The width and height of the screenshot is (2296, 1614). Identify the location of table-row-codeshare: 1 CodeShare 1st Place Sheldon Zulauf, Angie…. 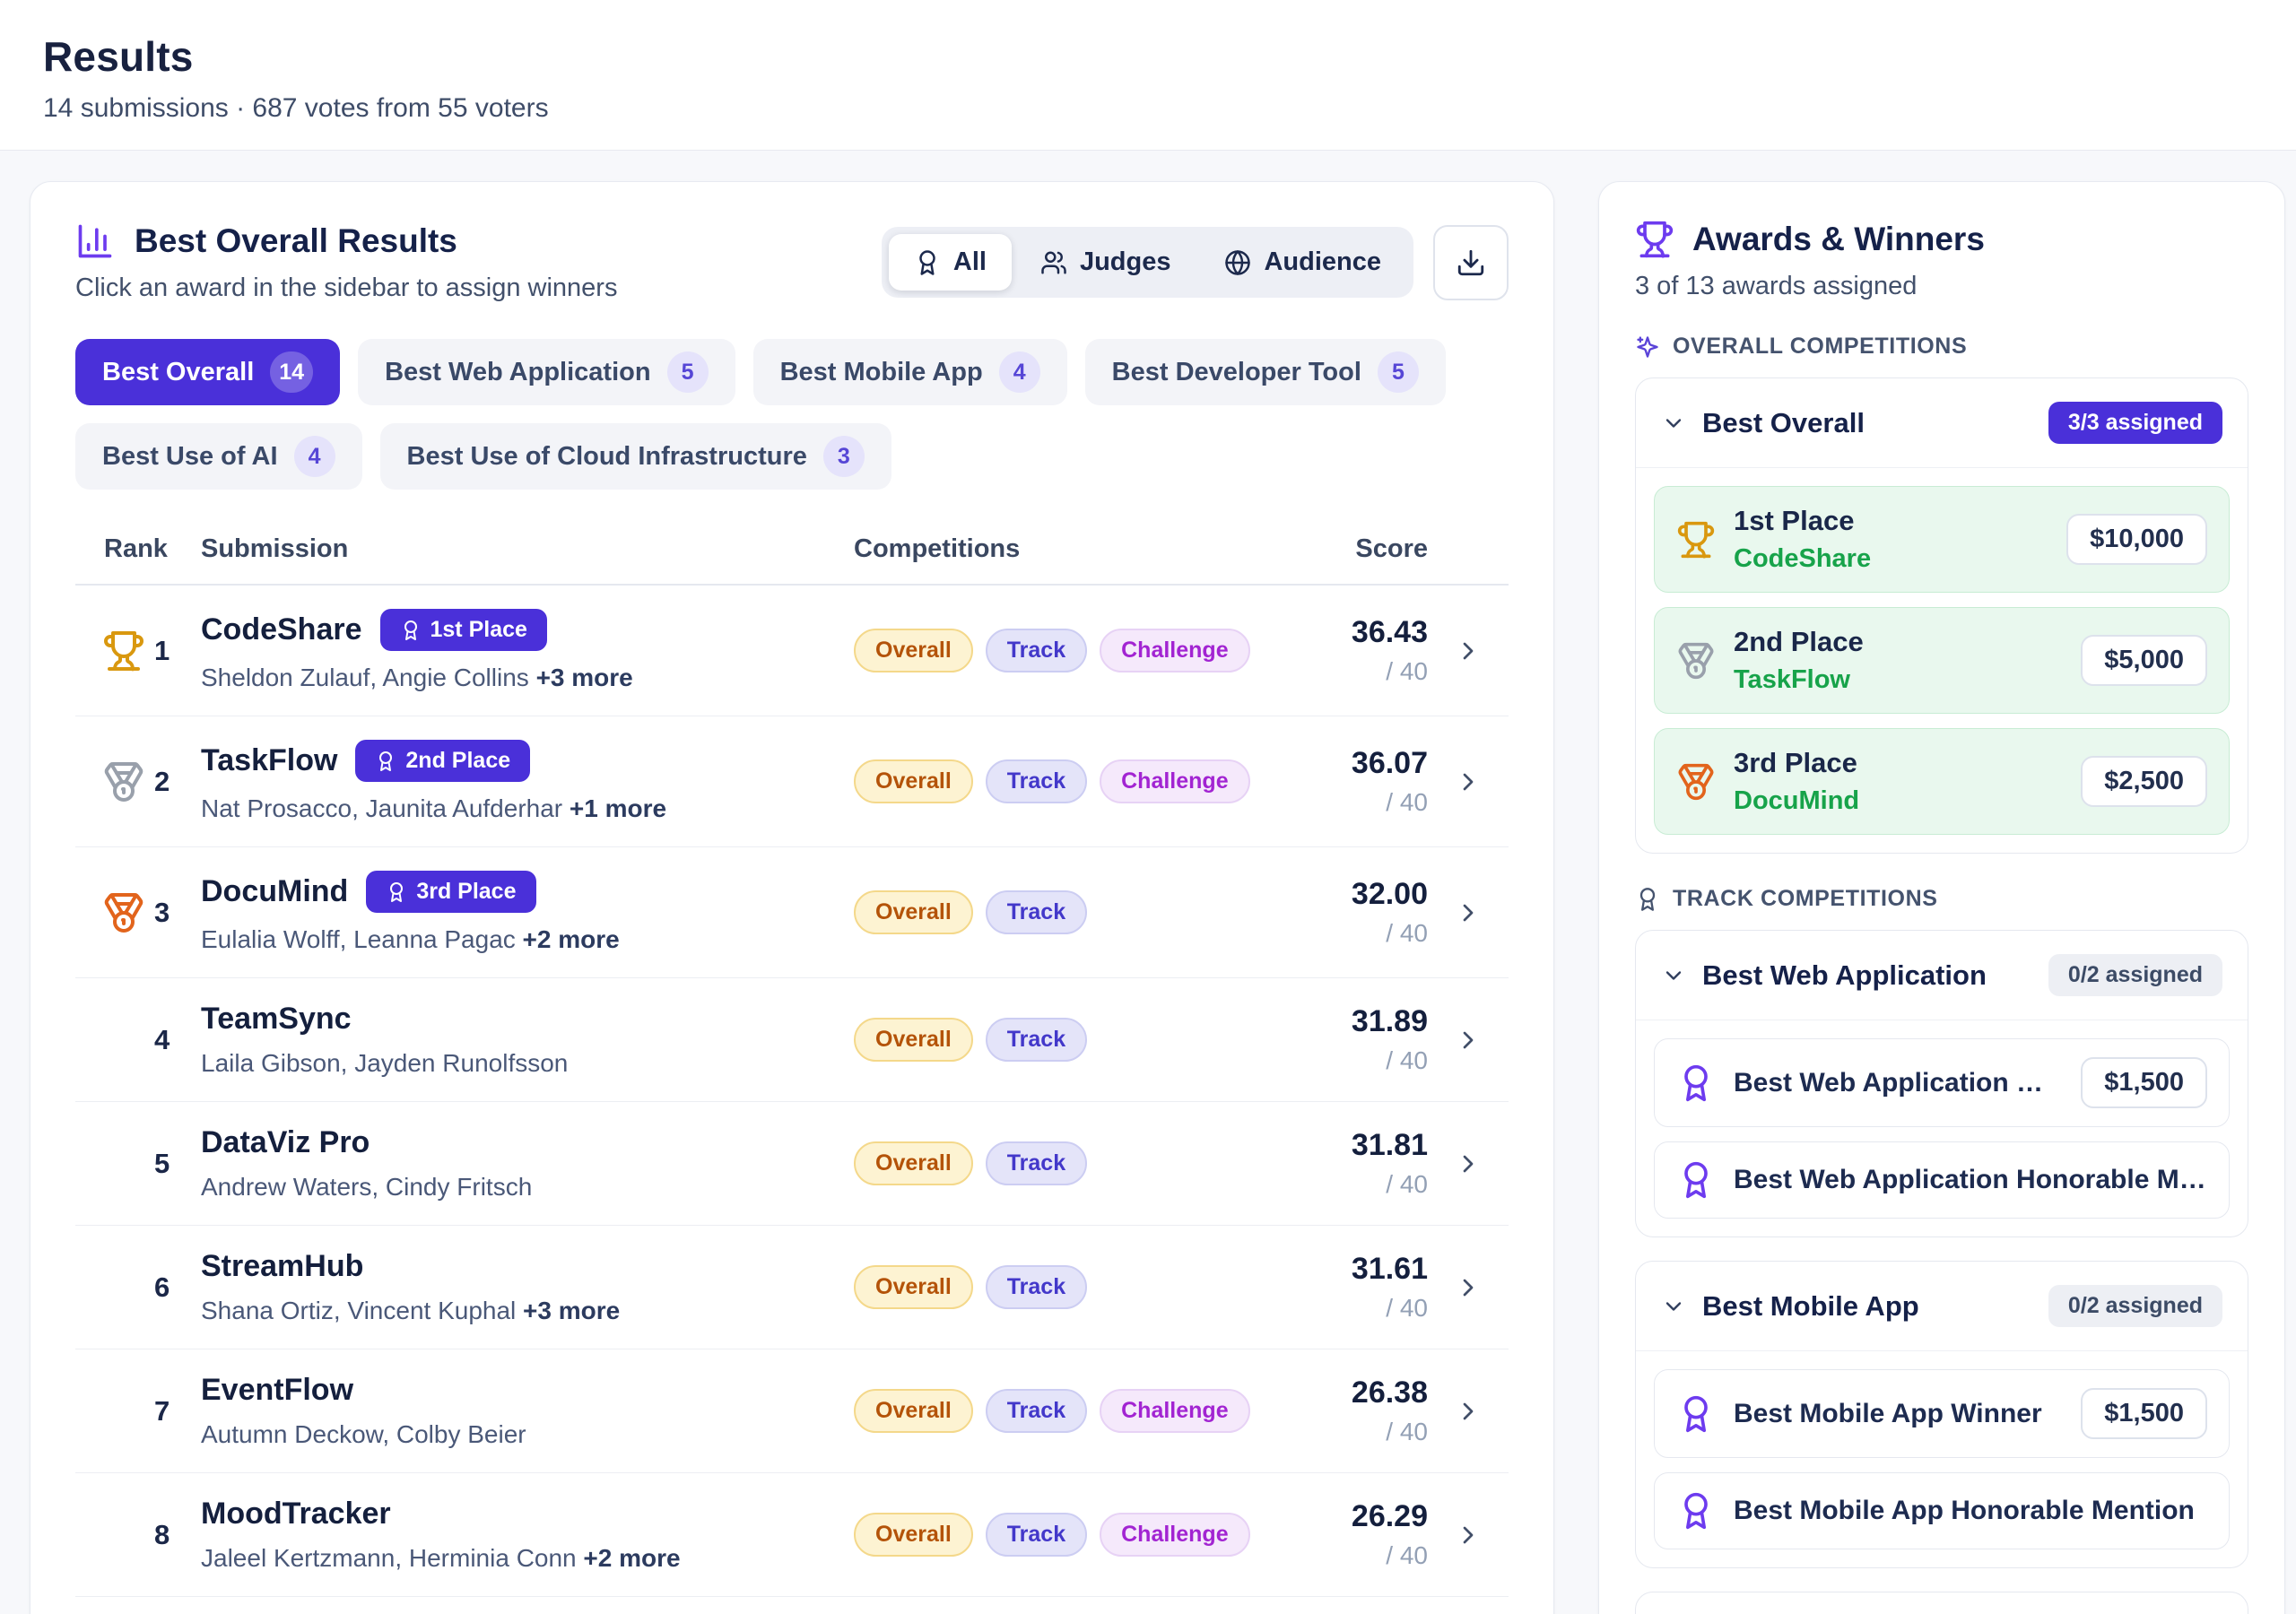
(792, 651).